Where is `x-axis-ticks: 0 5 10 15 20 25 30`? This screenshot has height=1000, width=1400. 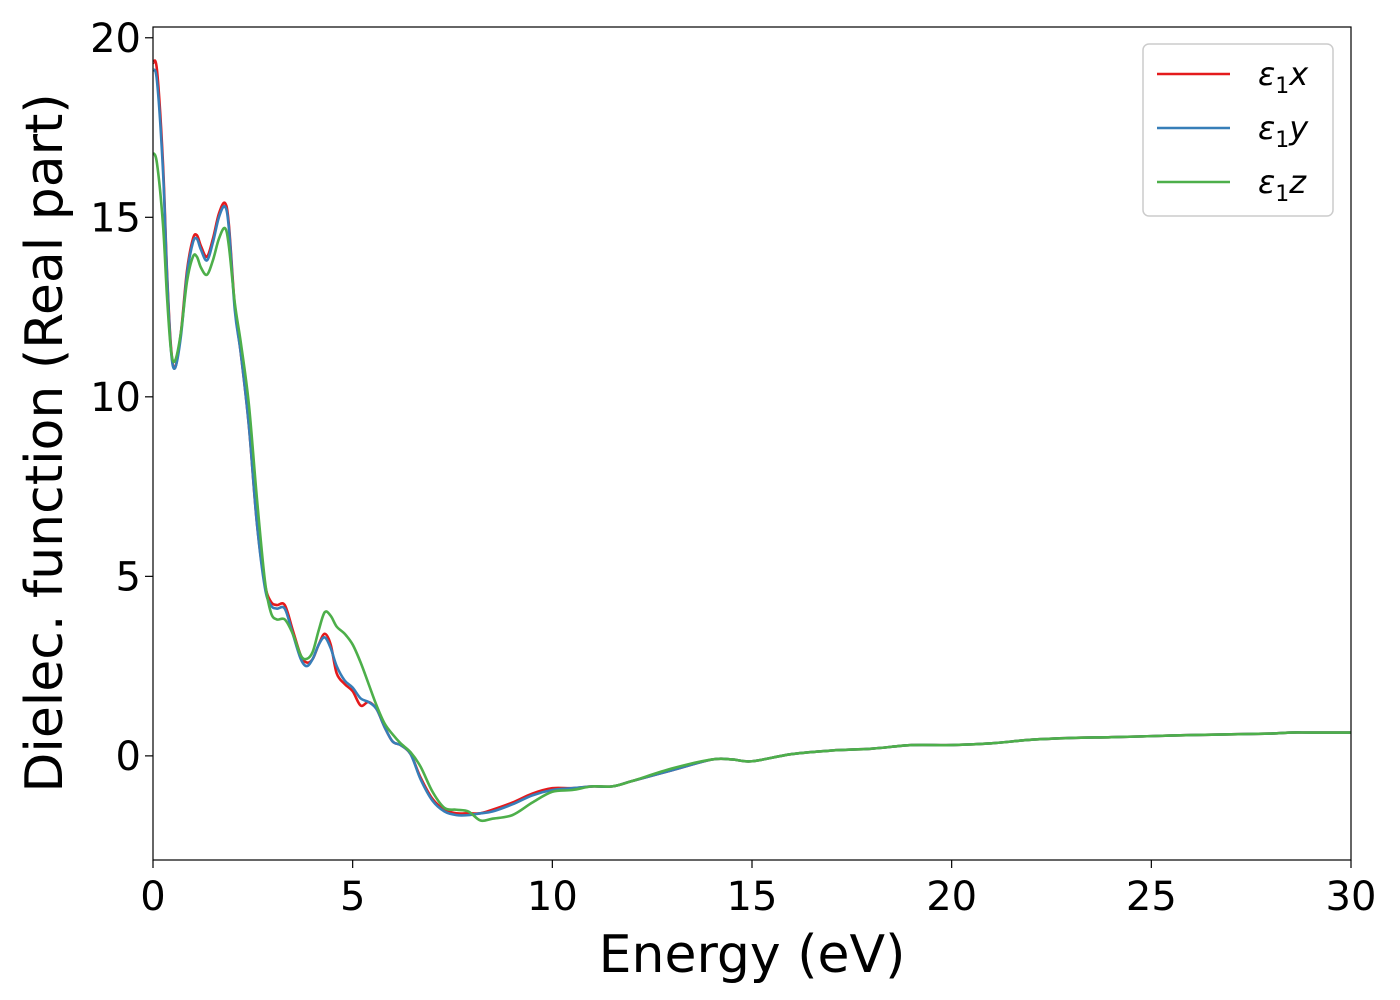
x-axis-ticks: 0 5 10 15 20 25 30 is located at coordinates (758, 890).